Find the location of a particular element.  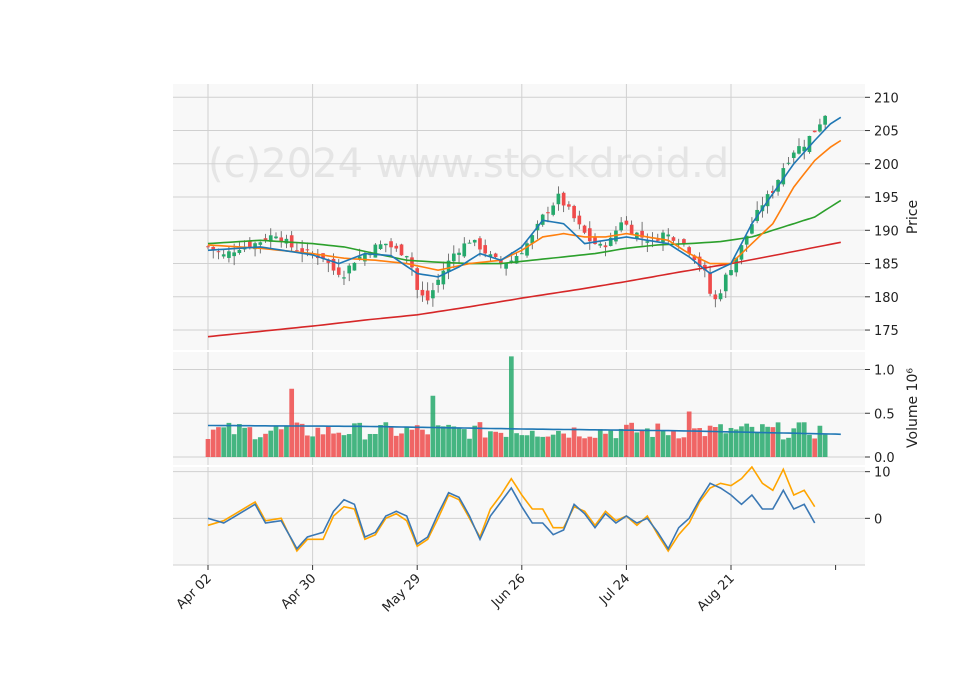

price-tick-label: 205 is located at coordinates (886, 132).